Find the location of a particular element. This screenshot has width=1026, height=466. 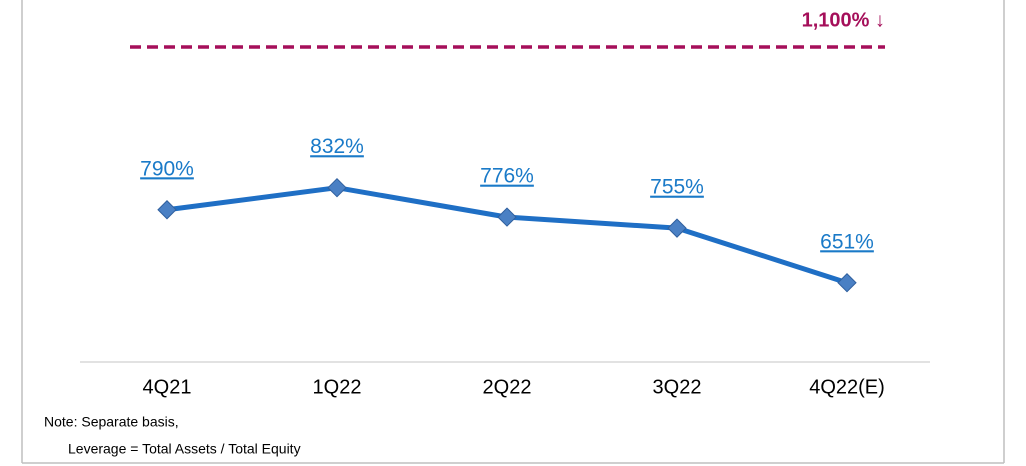

value-label: 832% is located at coordinates (337, 146).